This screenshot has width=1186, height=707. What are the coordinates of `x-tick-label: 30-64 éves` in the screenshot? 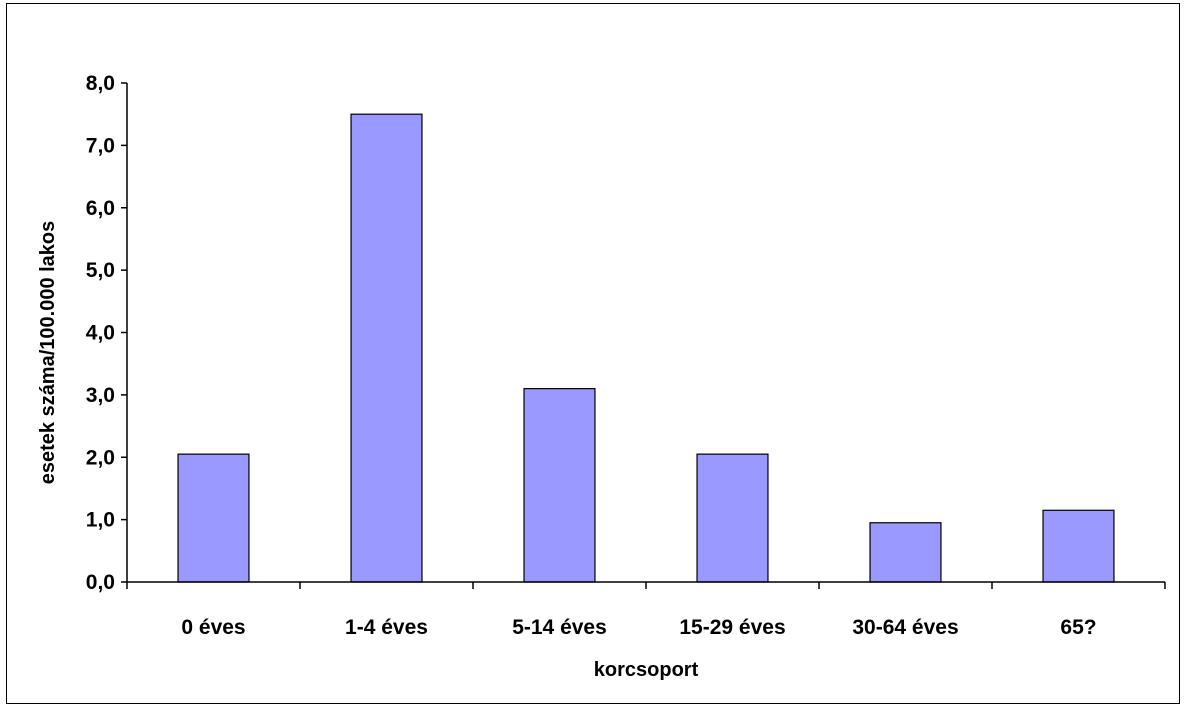 It's located at (905, 627).